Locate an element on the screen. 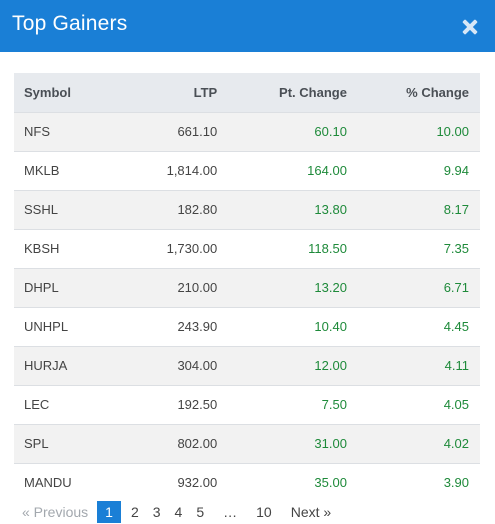 Image resolution: width=495 pixels, height=524 pixels. cell-pt-change: 13.80 is located at coordinates (330, 209).